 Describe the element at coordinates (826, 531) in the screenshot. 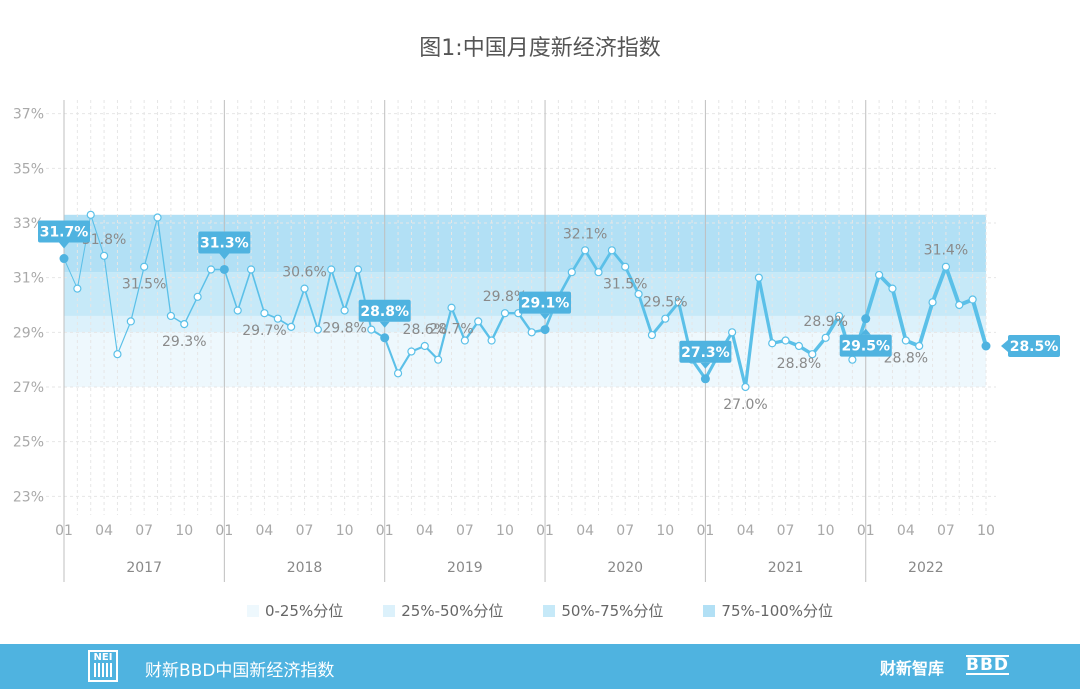

I see `x-tick-label: 10` at that location.